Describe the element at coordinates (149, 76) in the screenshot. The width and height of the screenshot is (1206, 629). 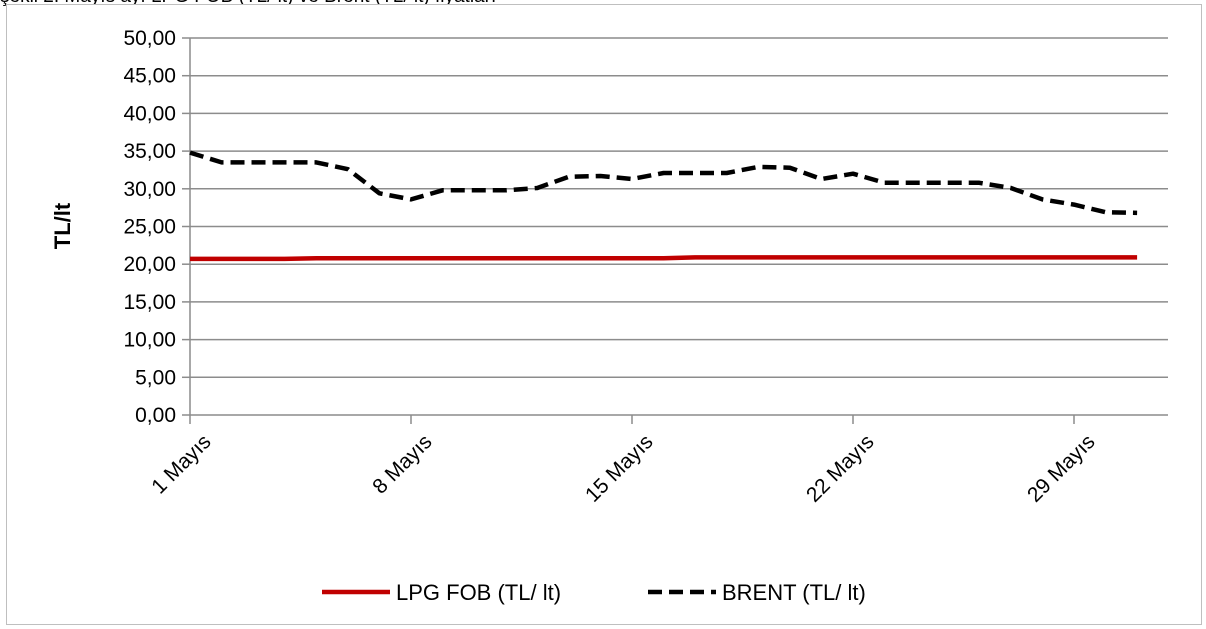
I see `y-tick-label: 45,00` at that location.